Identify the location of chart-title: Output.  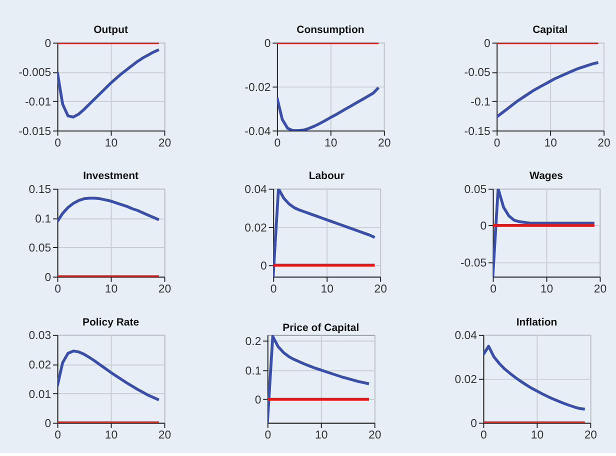
(111, 30).